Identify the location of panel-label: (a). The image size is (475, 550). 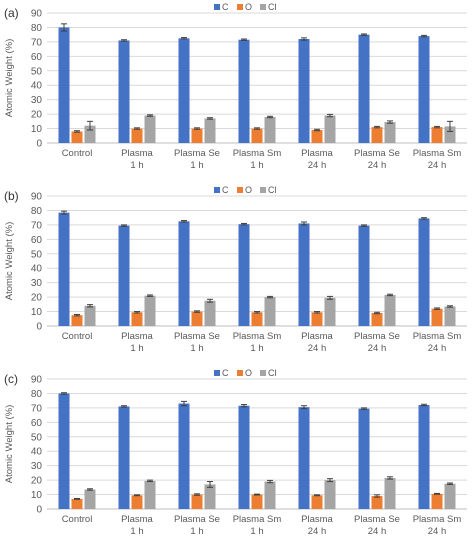
(11, 13).